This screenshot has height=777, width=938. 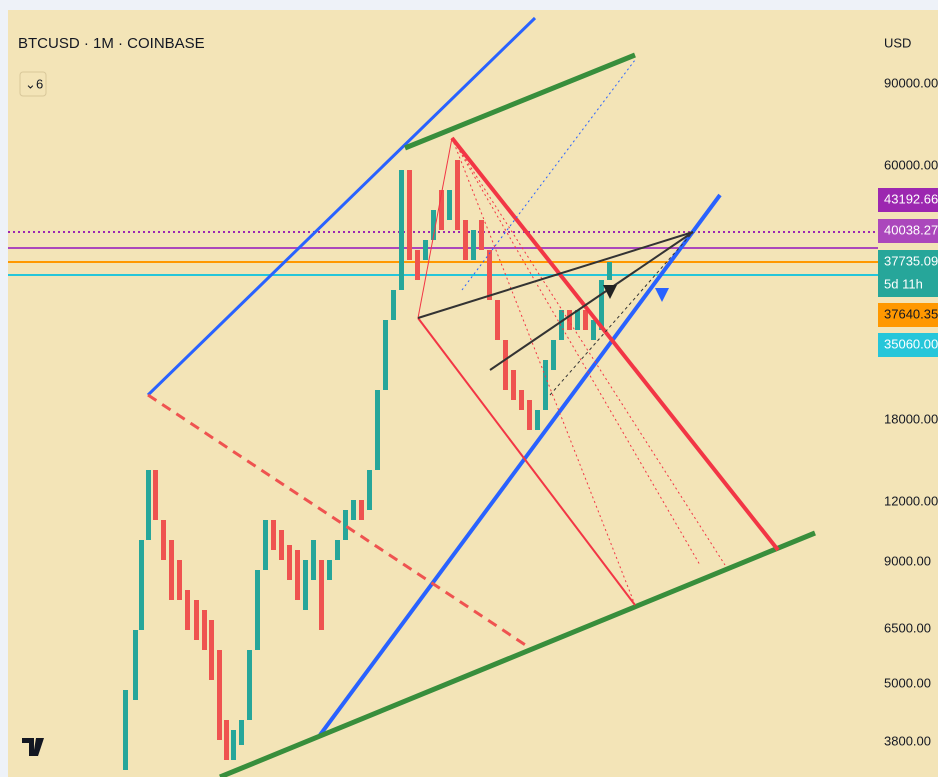 What do you see at coordinates (911, 260) in the screenshot?
I see `price-tag-label: 37735.09` at bounding box center [911, 260].